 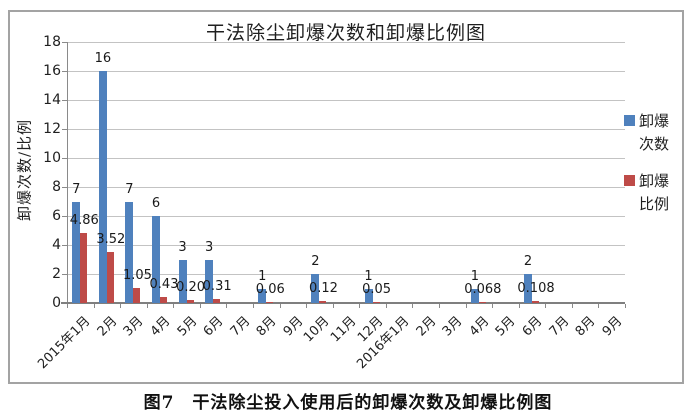 I want to click on y-tick-label: 14, so click(x=52, y=100).